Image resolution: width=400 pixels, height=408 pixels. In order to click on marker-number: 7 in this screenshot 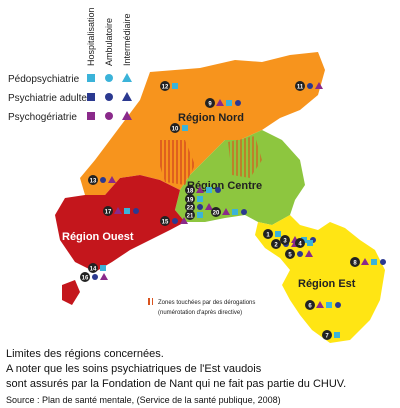, I will do `click(327, 337)`.